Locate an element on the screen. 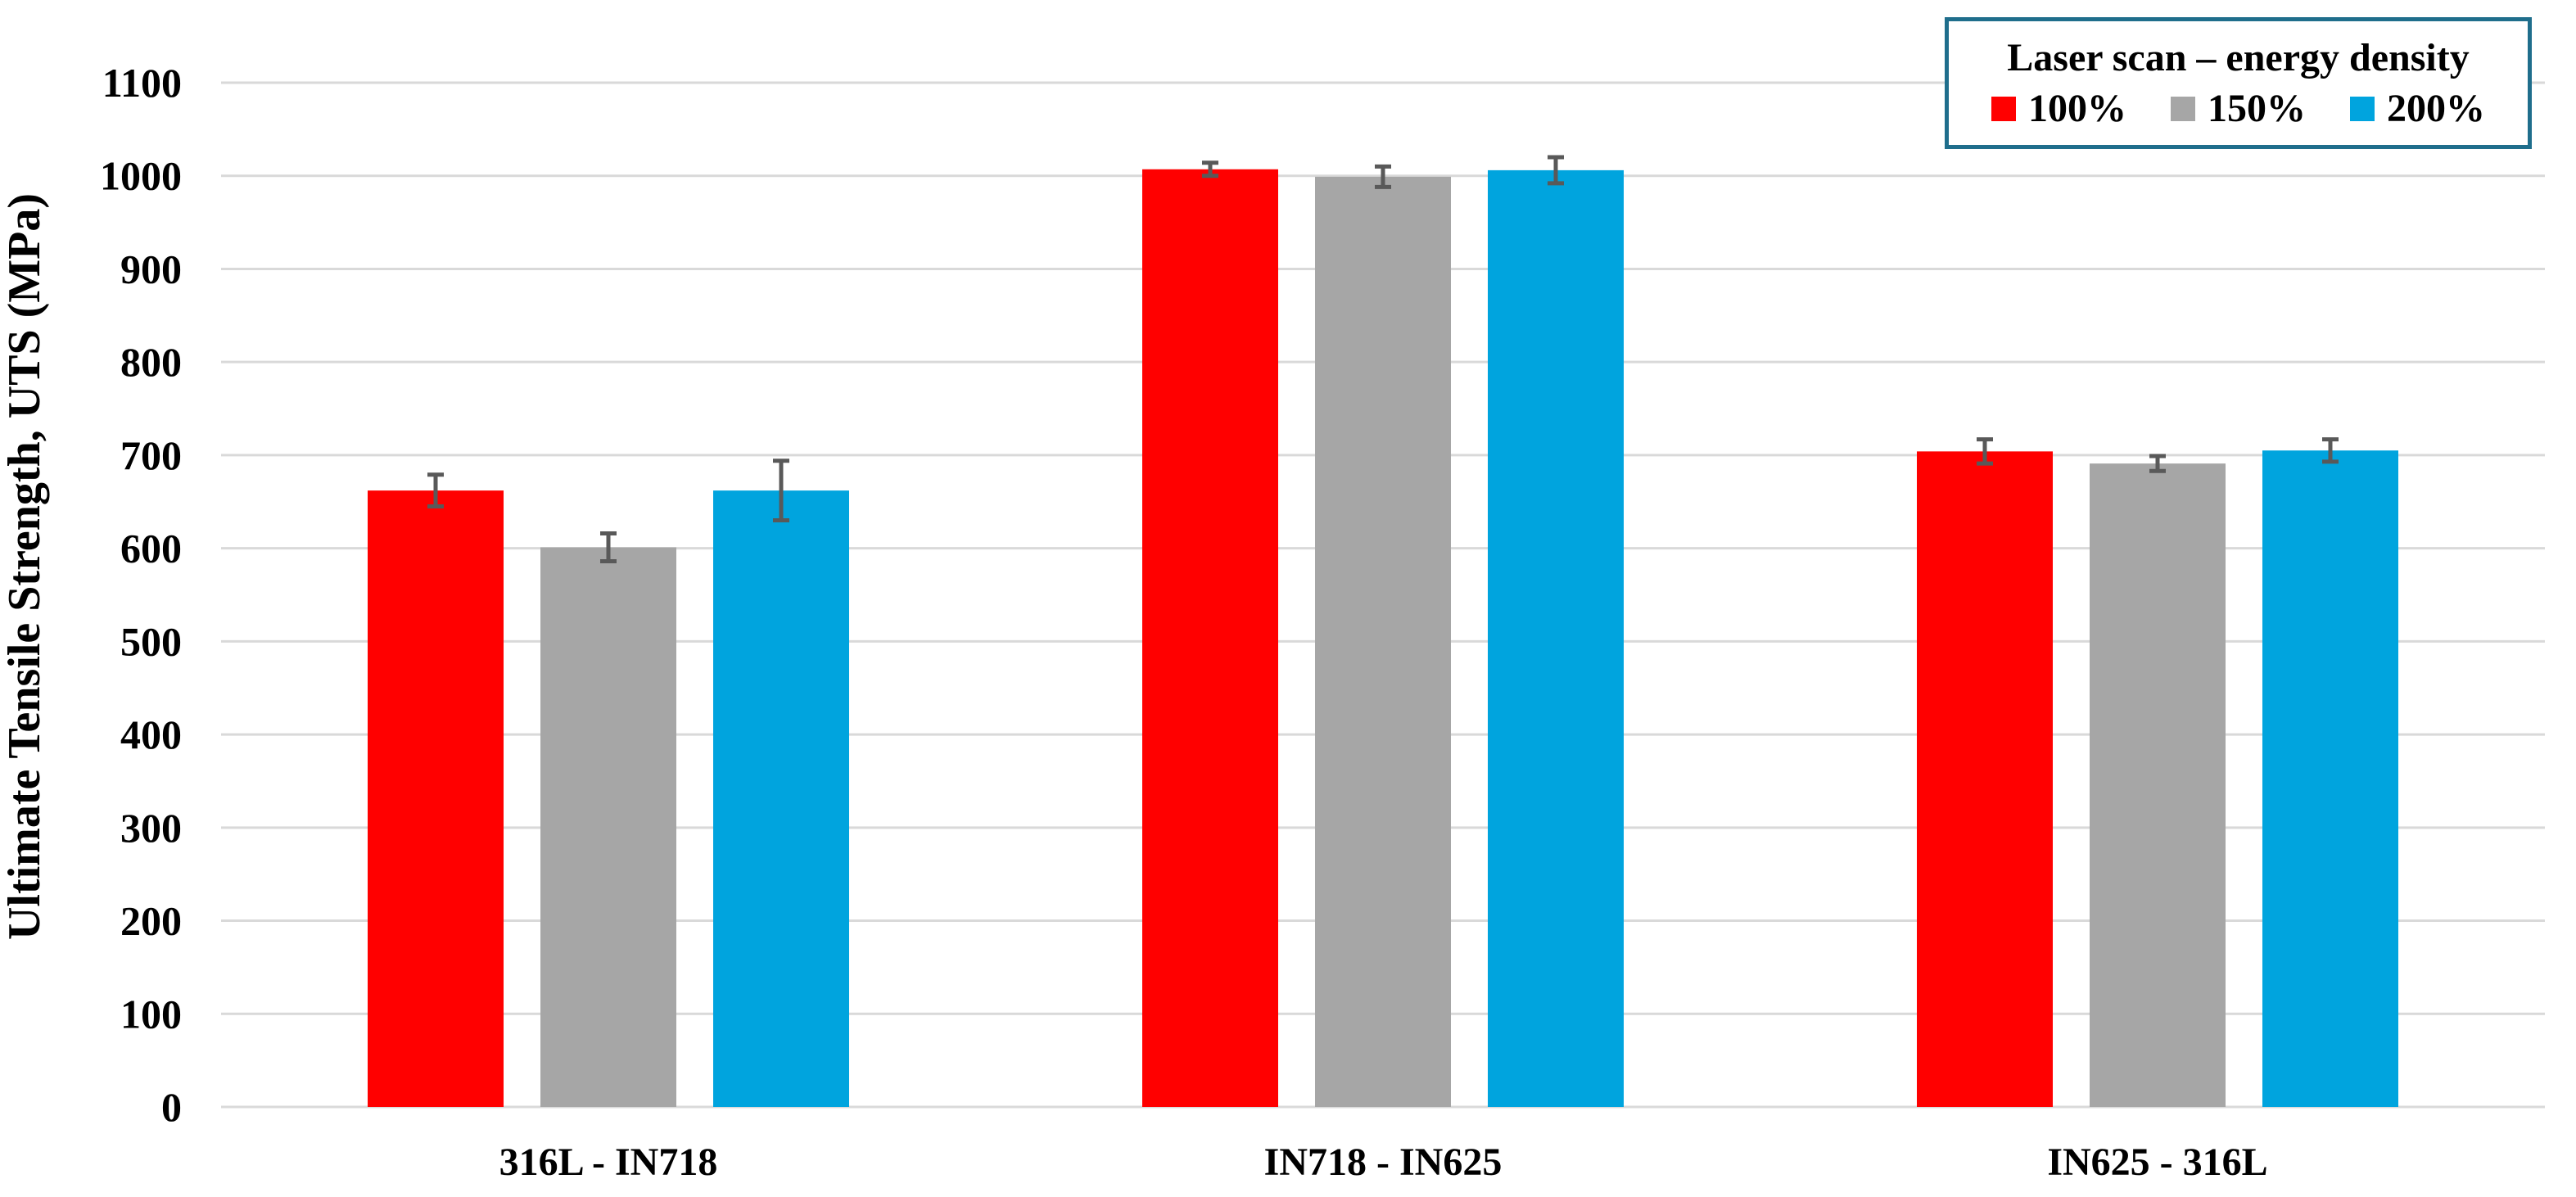  bar-200%-IN625 - 316L is located at coordinates (2330, 779).